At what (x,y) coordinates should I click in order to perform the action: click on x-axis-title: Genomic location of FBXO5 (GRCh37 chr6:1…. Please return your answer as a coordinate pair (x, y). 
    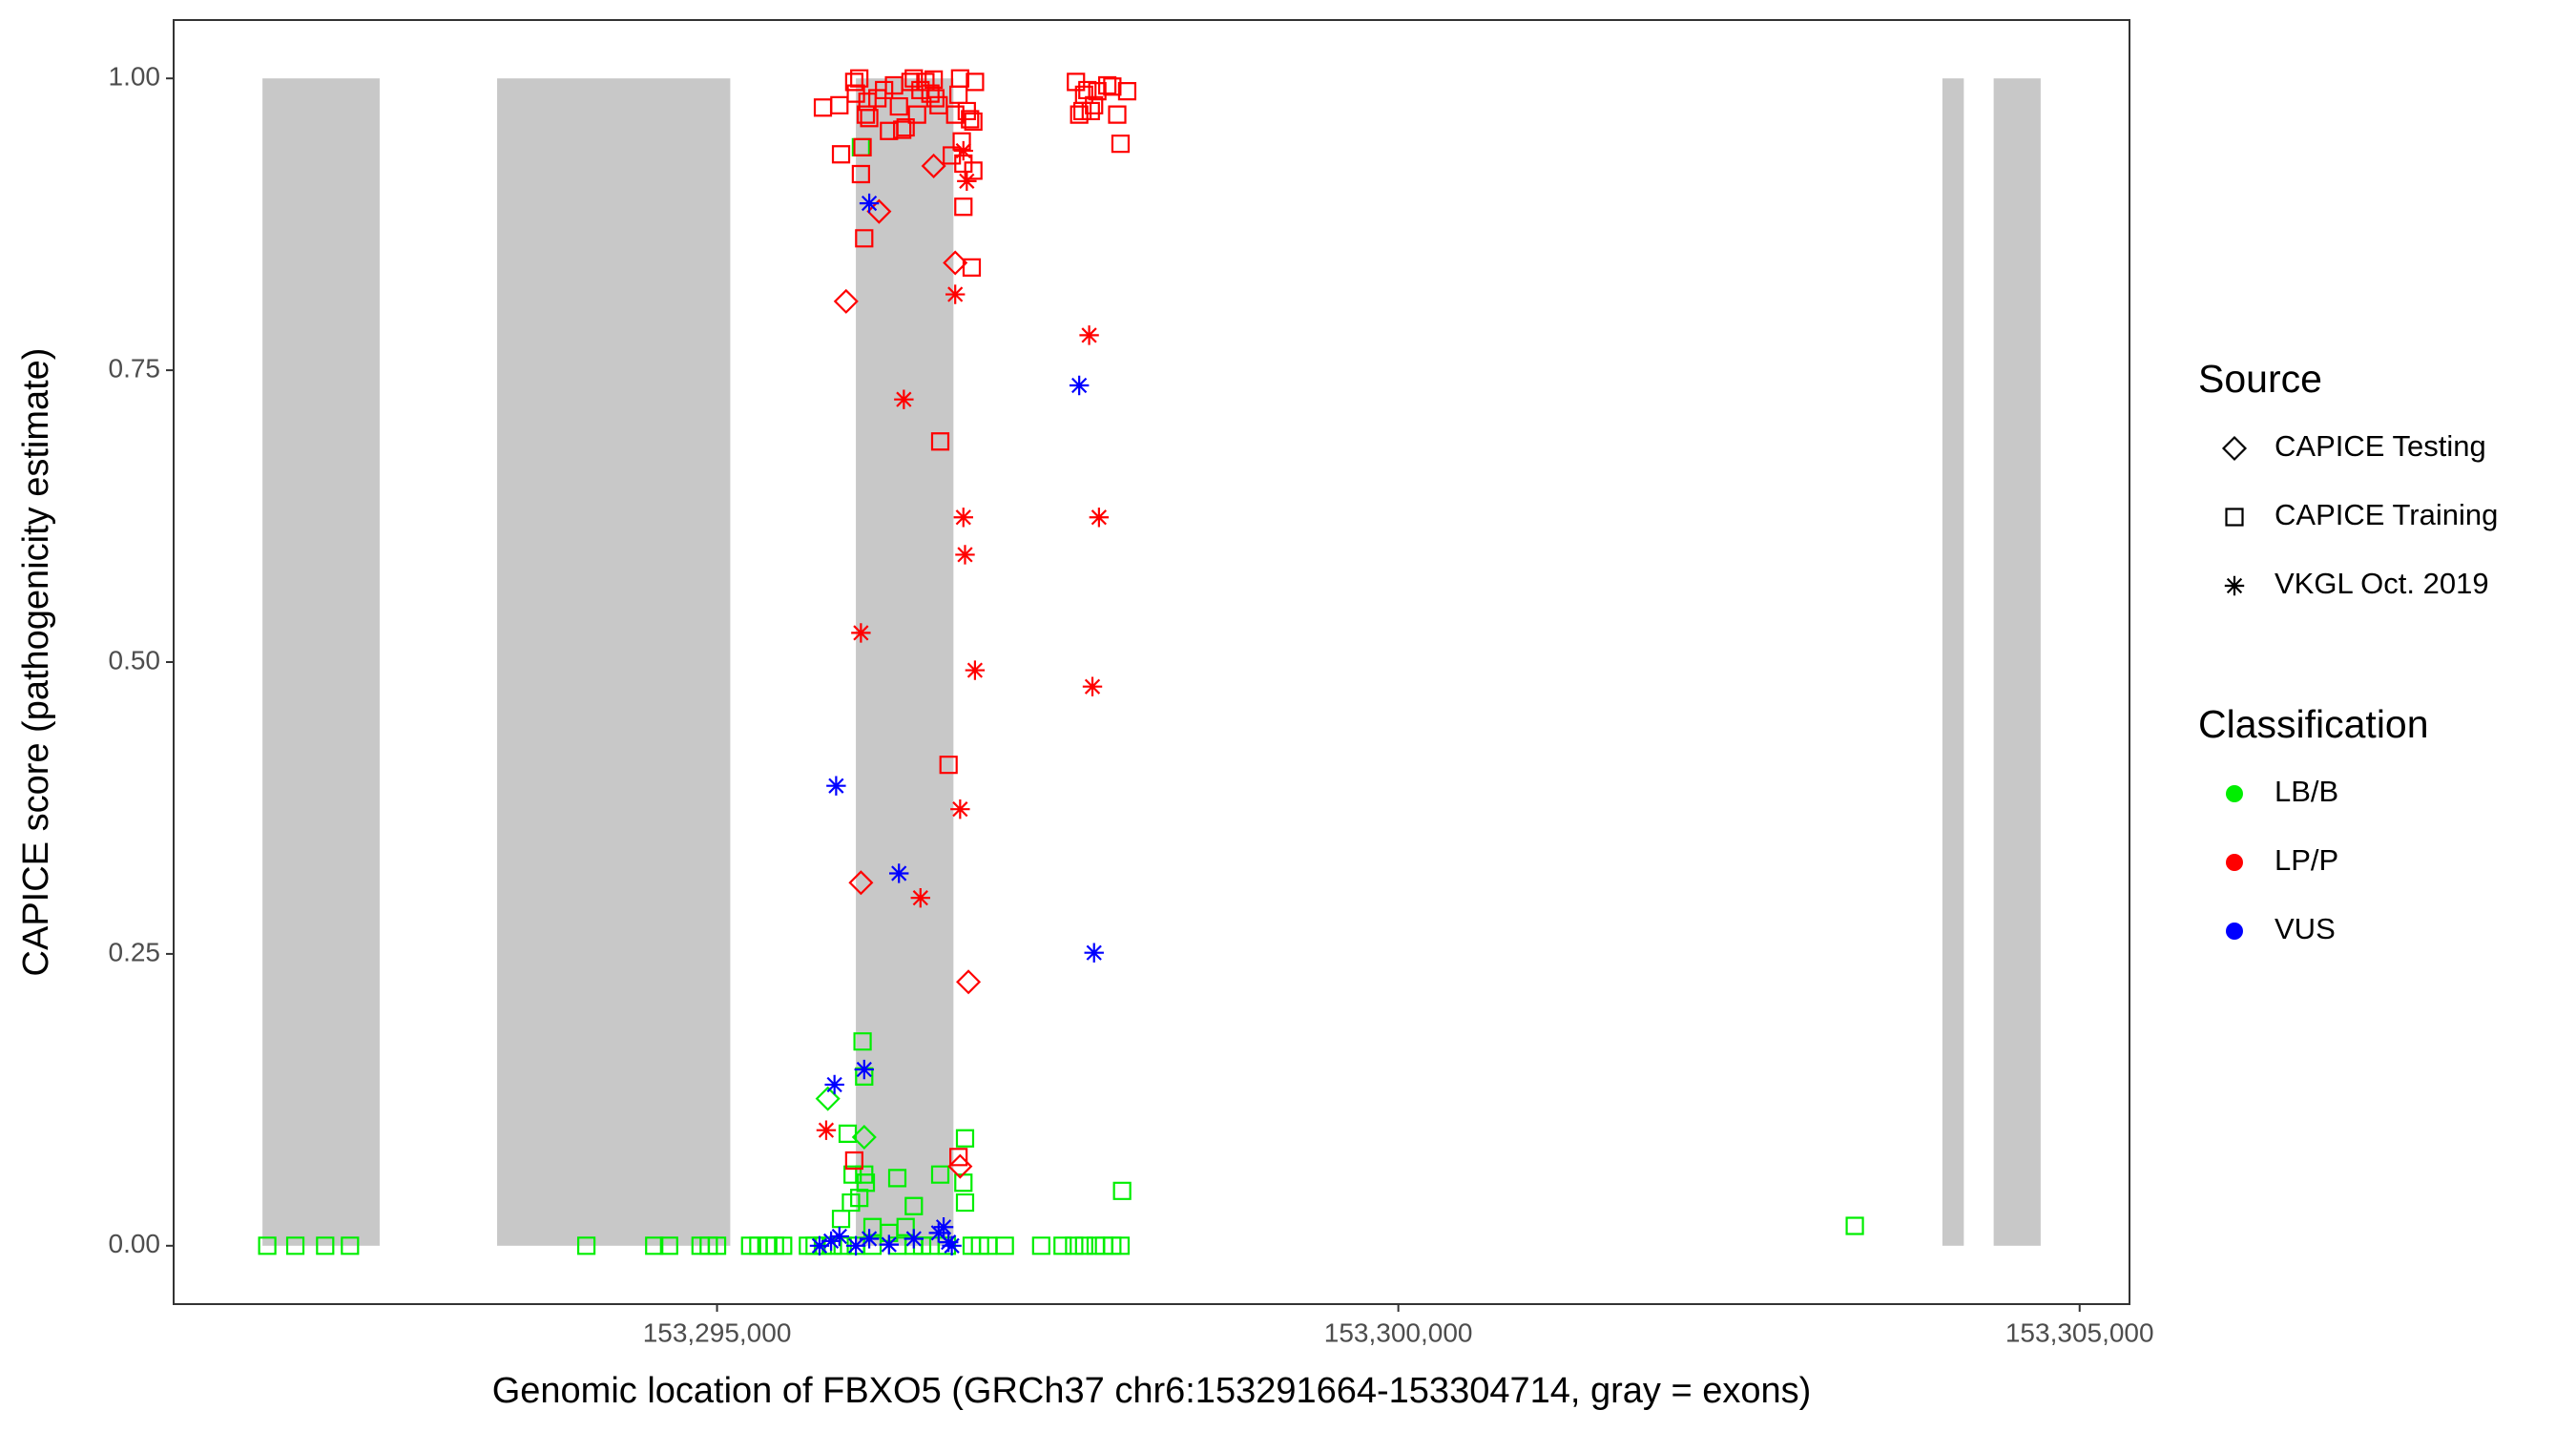
    Looking at the image, I should click on (1152, 1391).